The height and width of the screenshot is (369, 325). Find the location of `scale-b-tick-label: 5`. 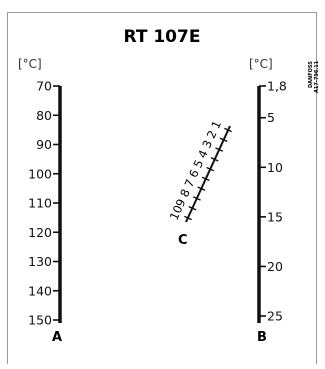

scale-b-tick-label: 5 is located at coordinates (271, 117).